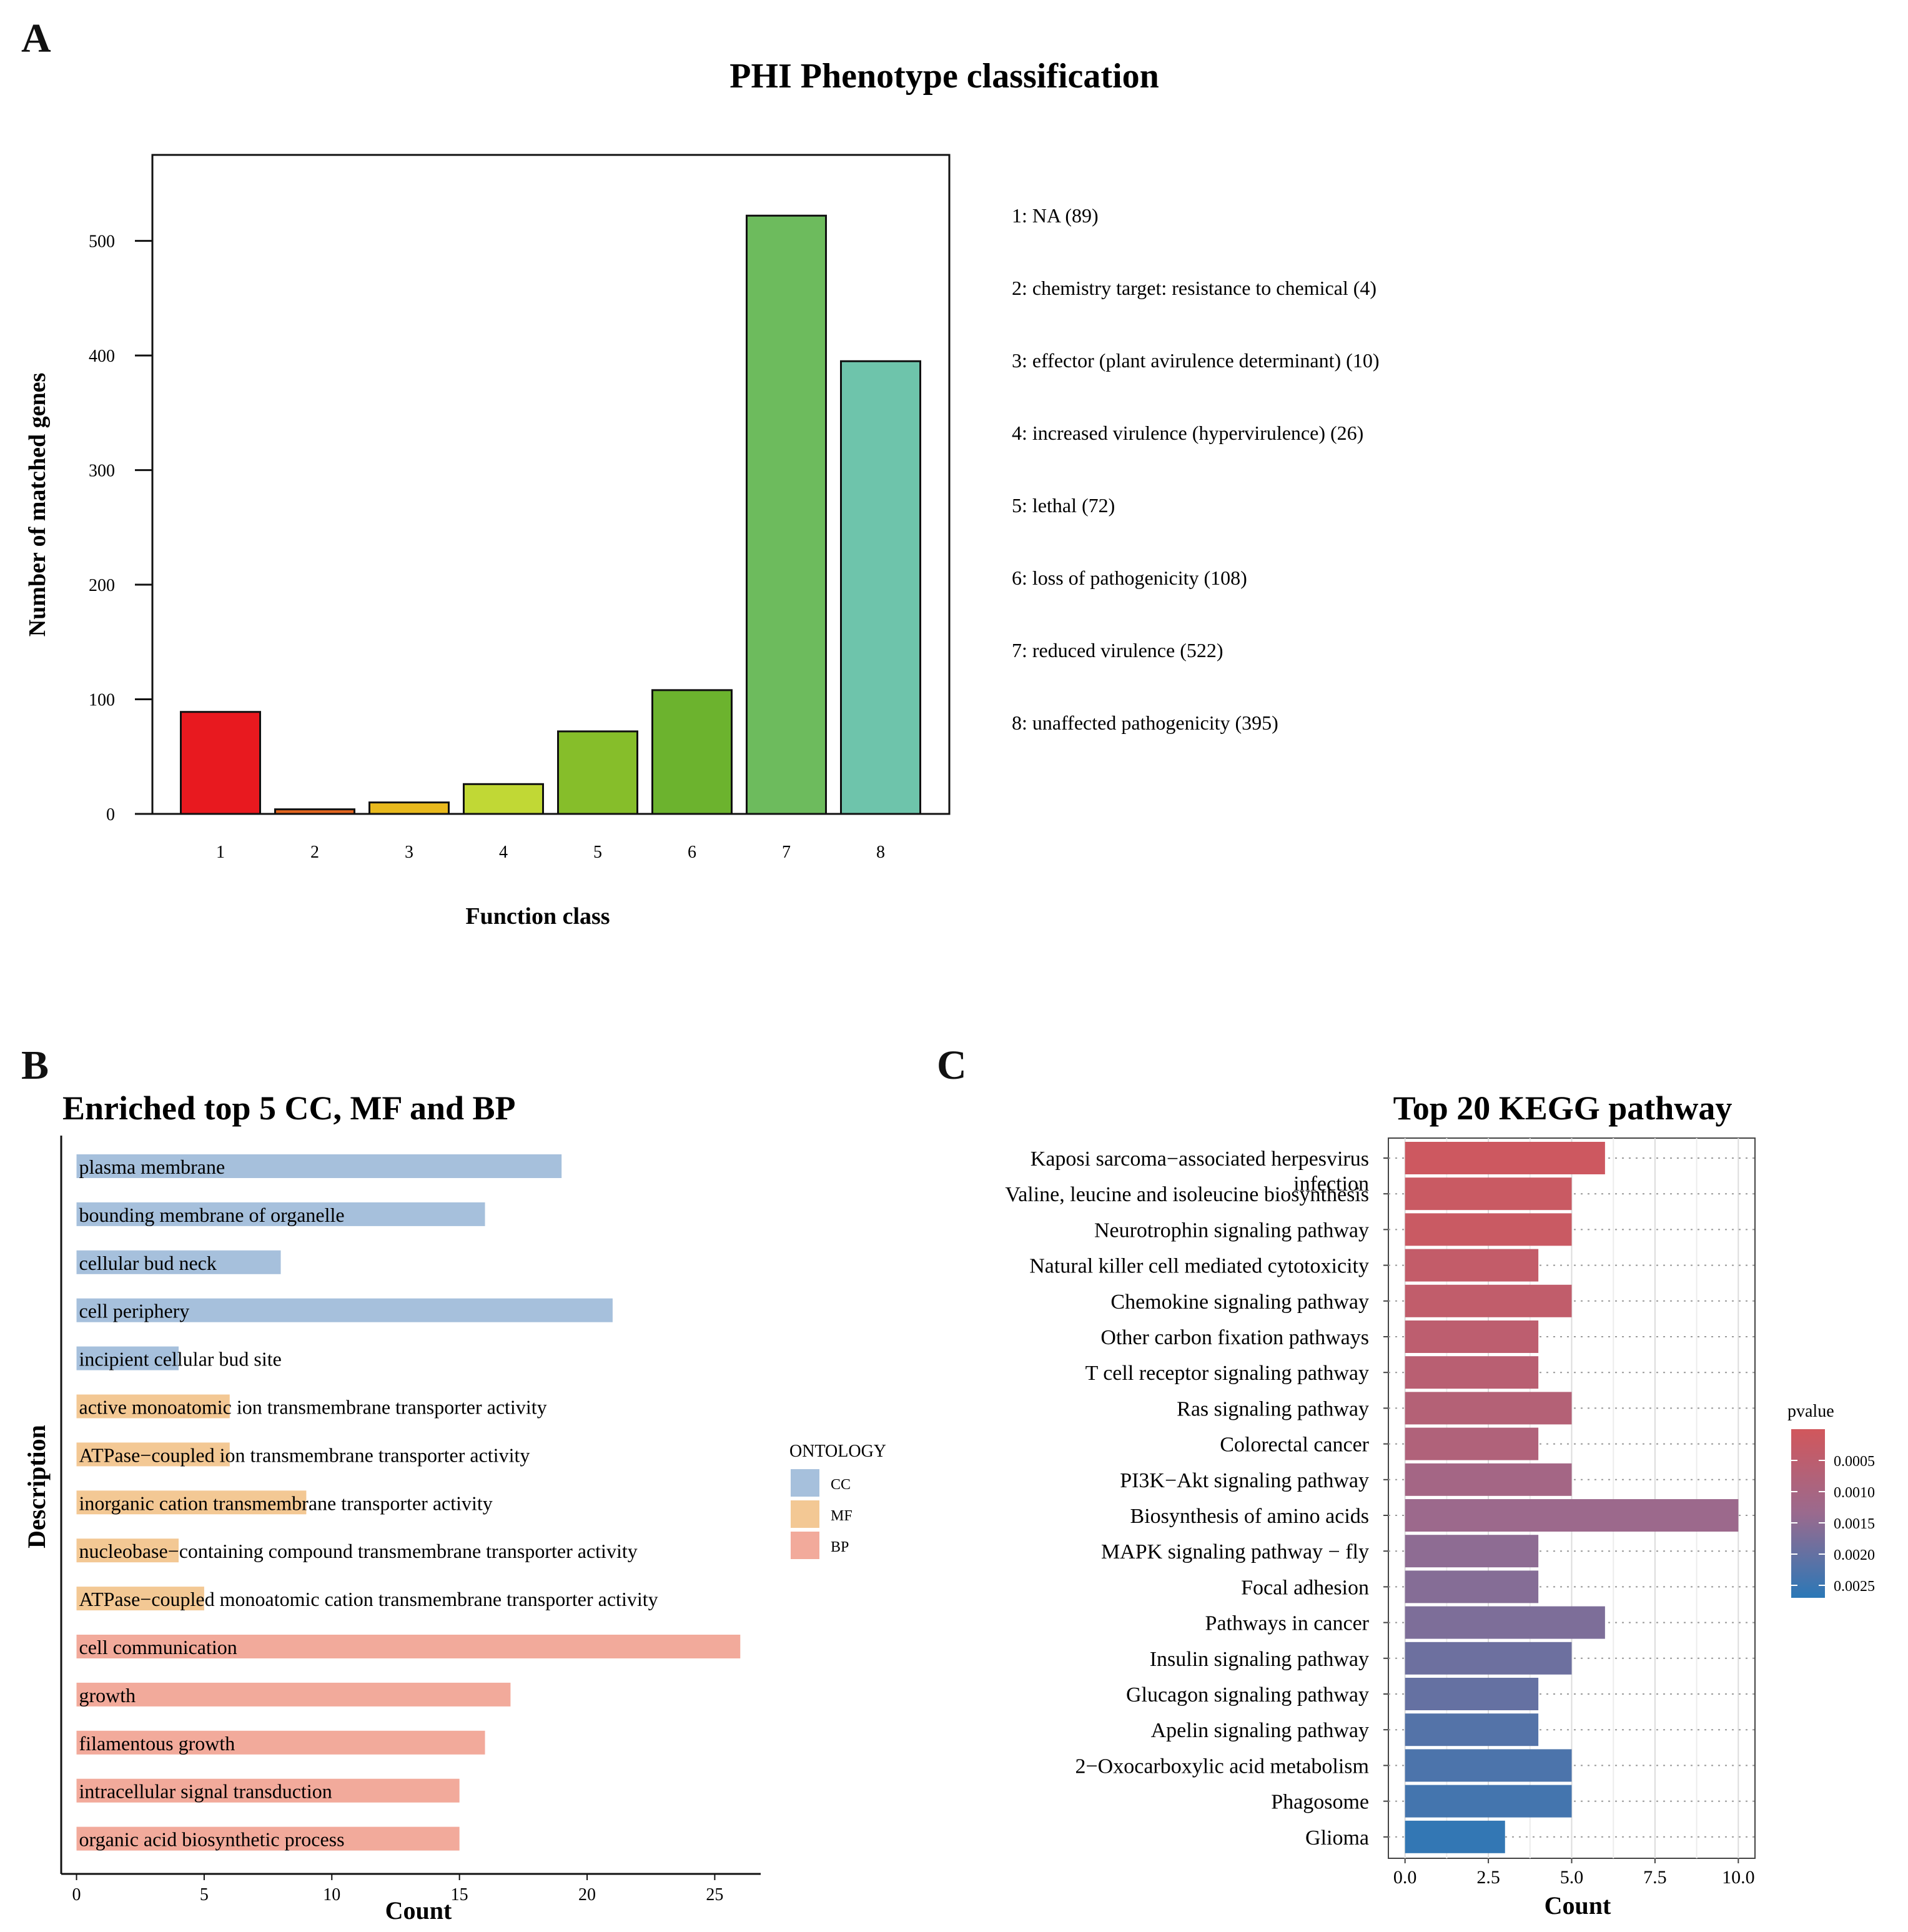 The height and width of the screenshot is (1932, 1908). Describe the element at coordinates (35, 1065) in the screenshot. I see `panel-label-b: B` at that location.